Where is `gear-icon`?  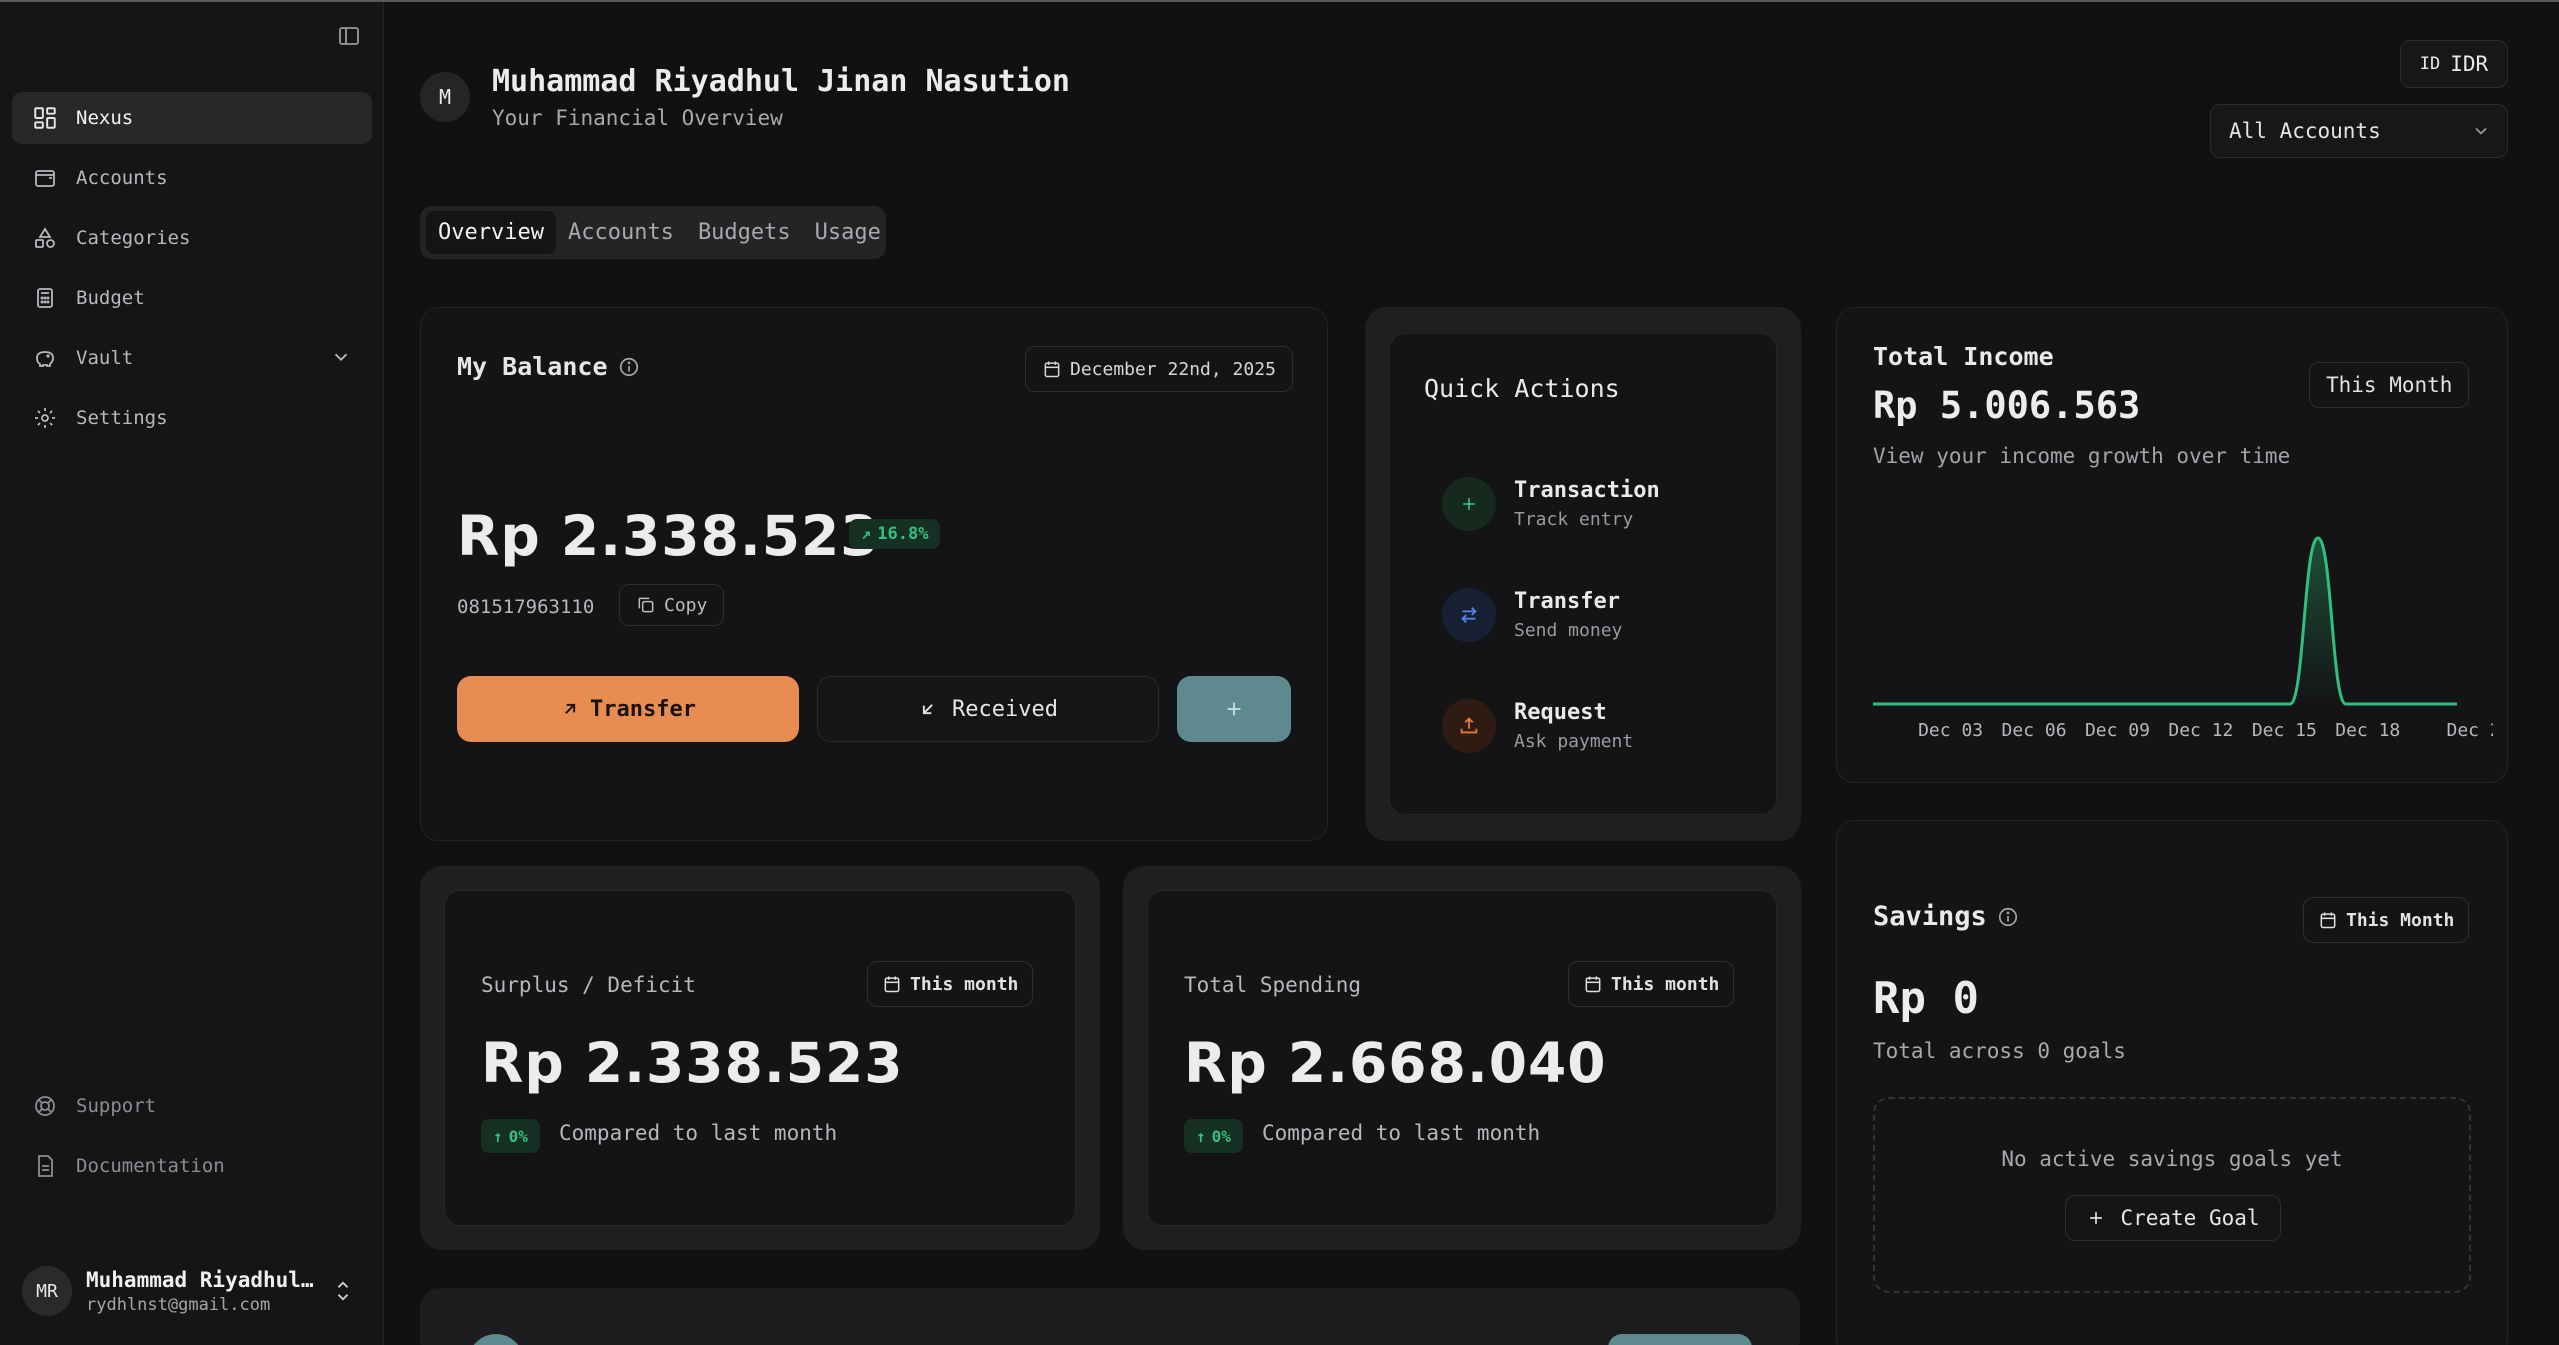
gear-icon is located at coordinates (45, 418).